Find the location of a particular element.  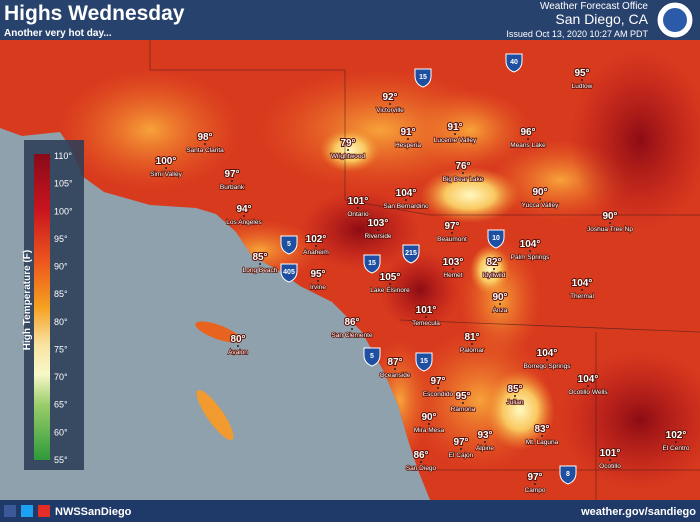

city-name: Ontario is located at coordinates (358, 214).